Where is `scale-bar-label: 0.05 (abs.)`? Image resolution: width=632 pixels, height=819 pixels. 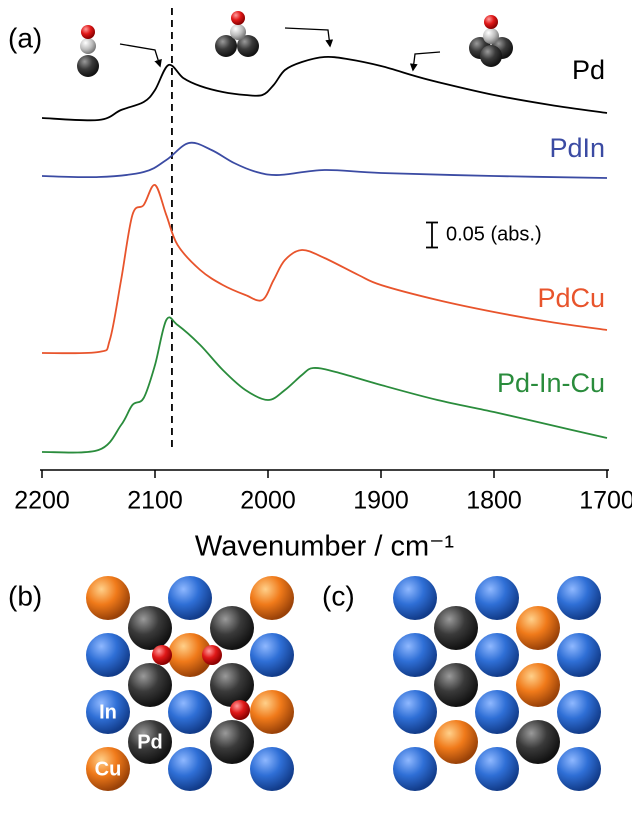
scale-bar-label: 0.05 (abs.) is located at coordinates (494, 234).